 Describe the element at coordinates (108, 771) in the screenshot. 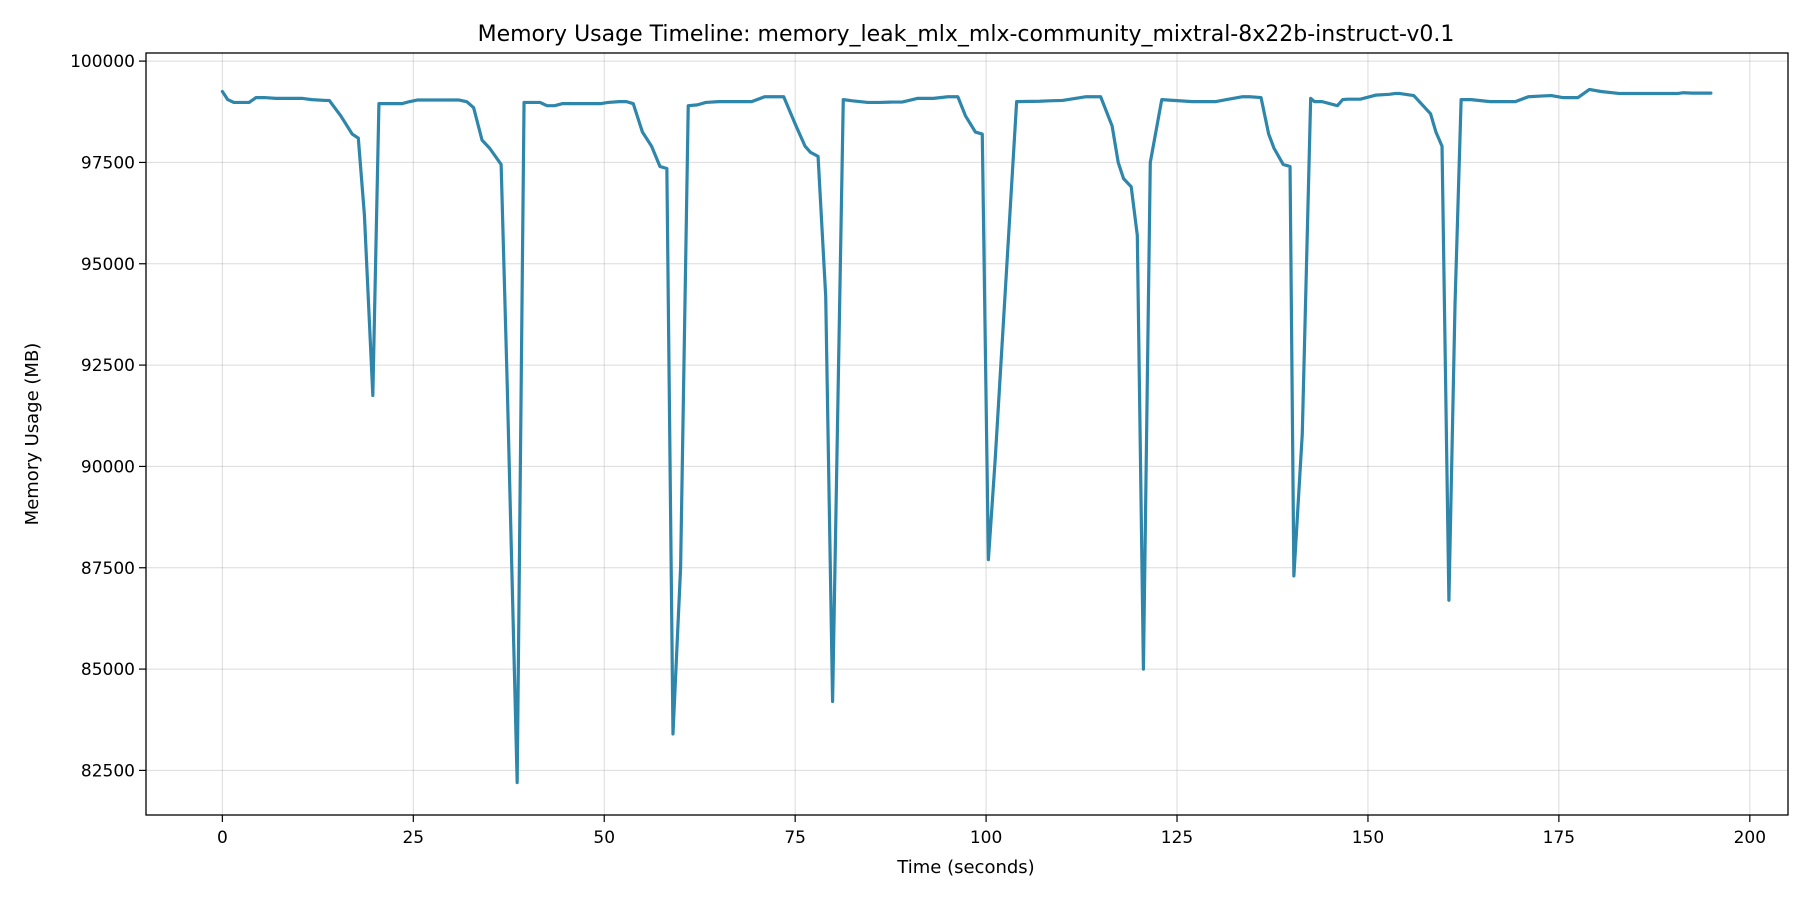

I see `y-tick-label: 82500` at that location.